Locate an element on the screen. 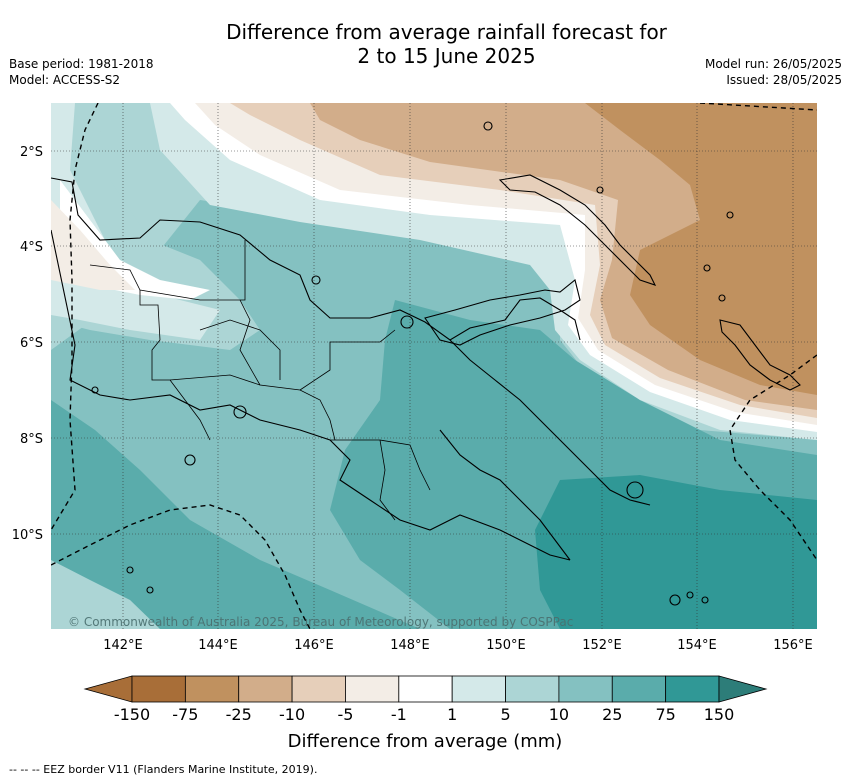 This screenshot has width=850, height=781. base-period: Base period: 1981-2018 is located at coordinates (81, 64).